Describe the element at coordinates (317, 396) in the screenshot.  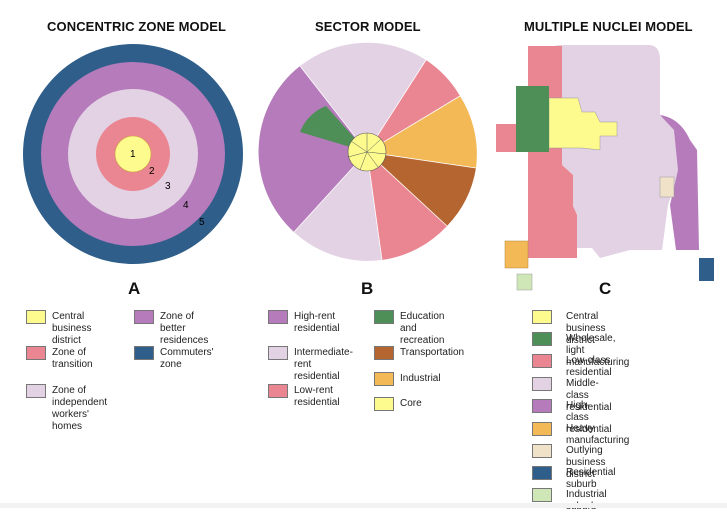
I see `legend-label: Low-rent residential` at that location.